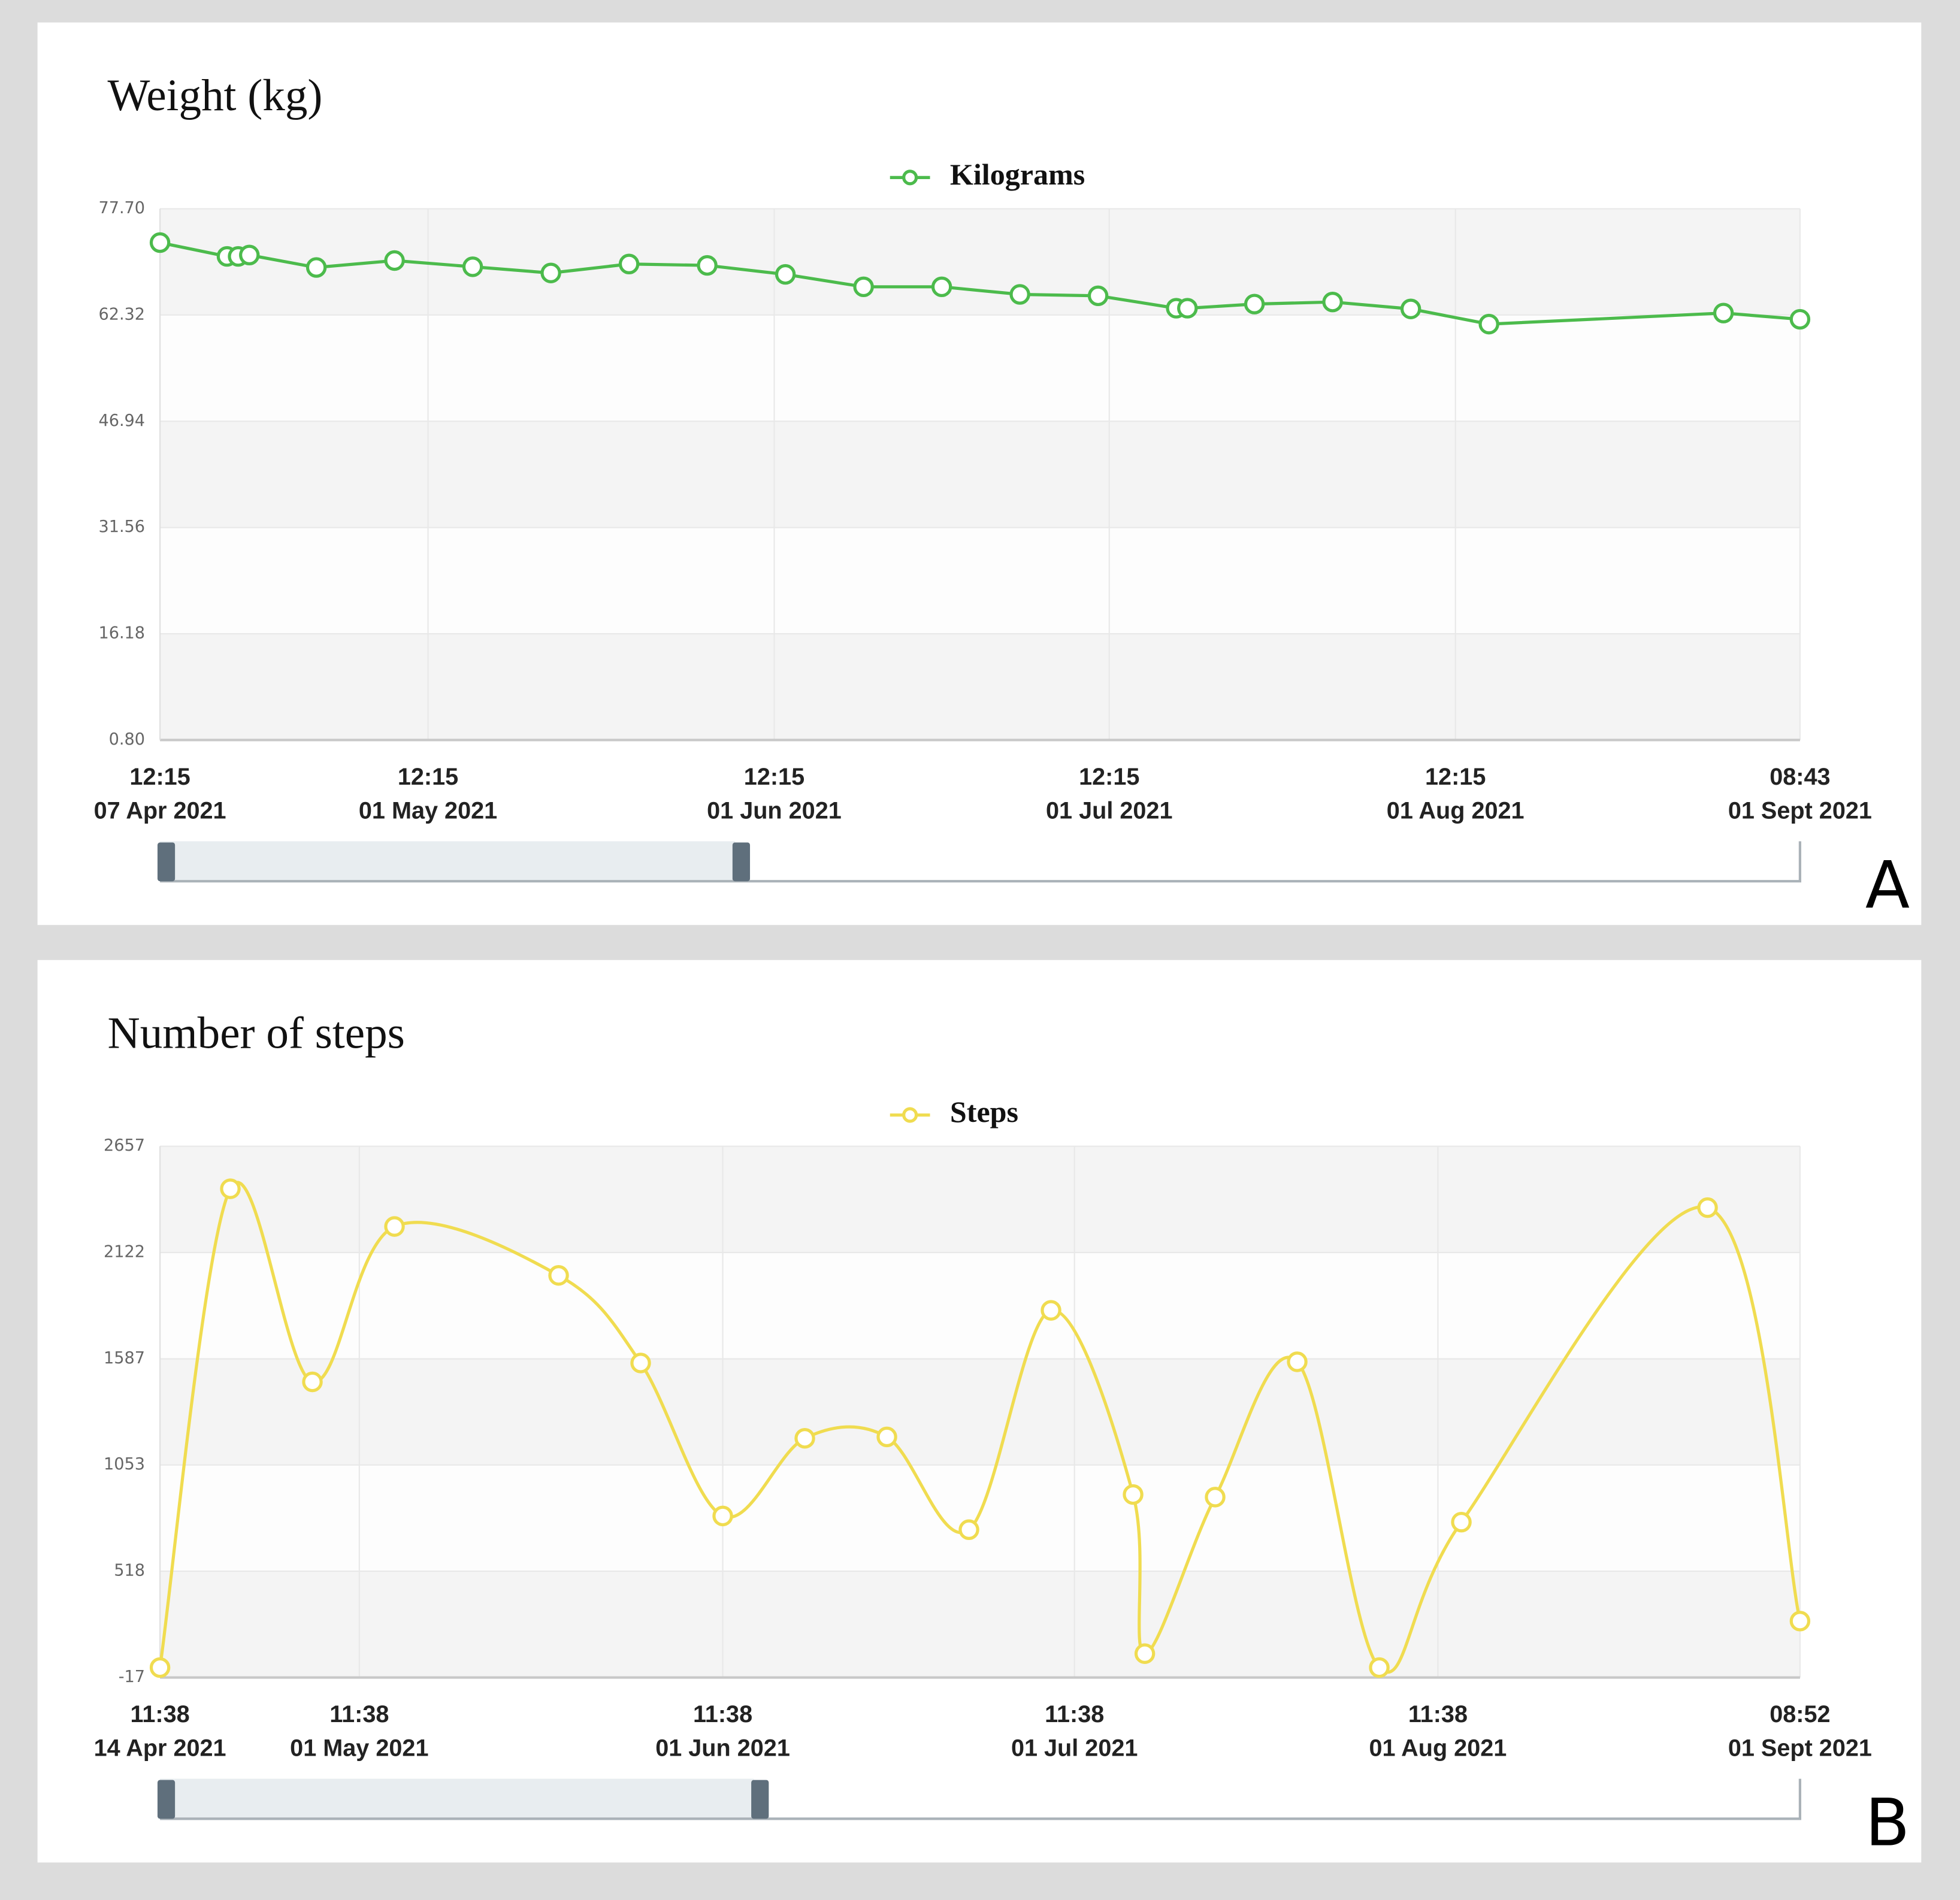  What do you see at coordinates (160, 794) in the screenshot?
I see `x-tick-label: 12:15 07 Apr 2021` at bounding box center [160, 794].